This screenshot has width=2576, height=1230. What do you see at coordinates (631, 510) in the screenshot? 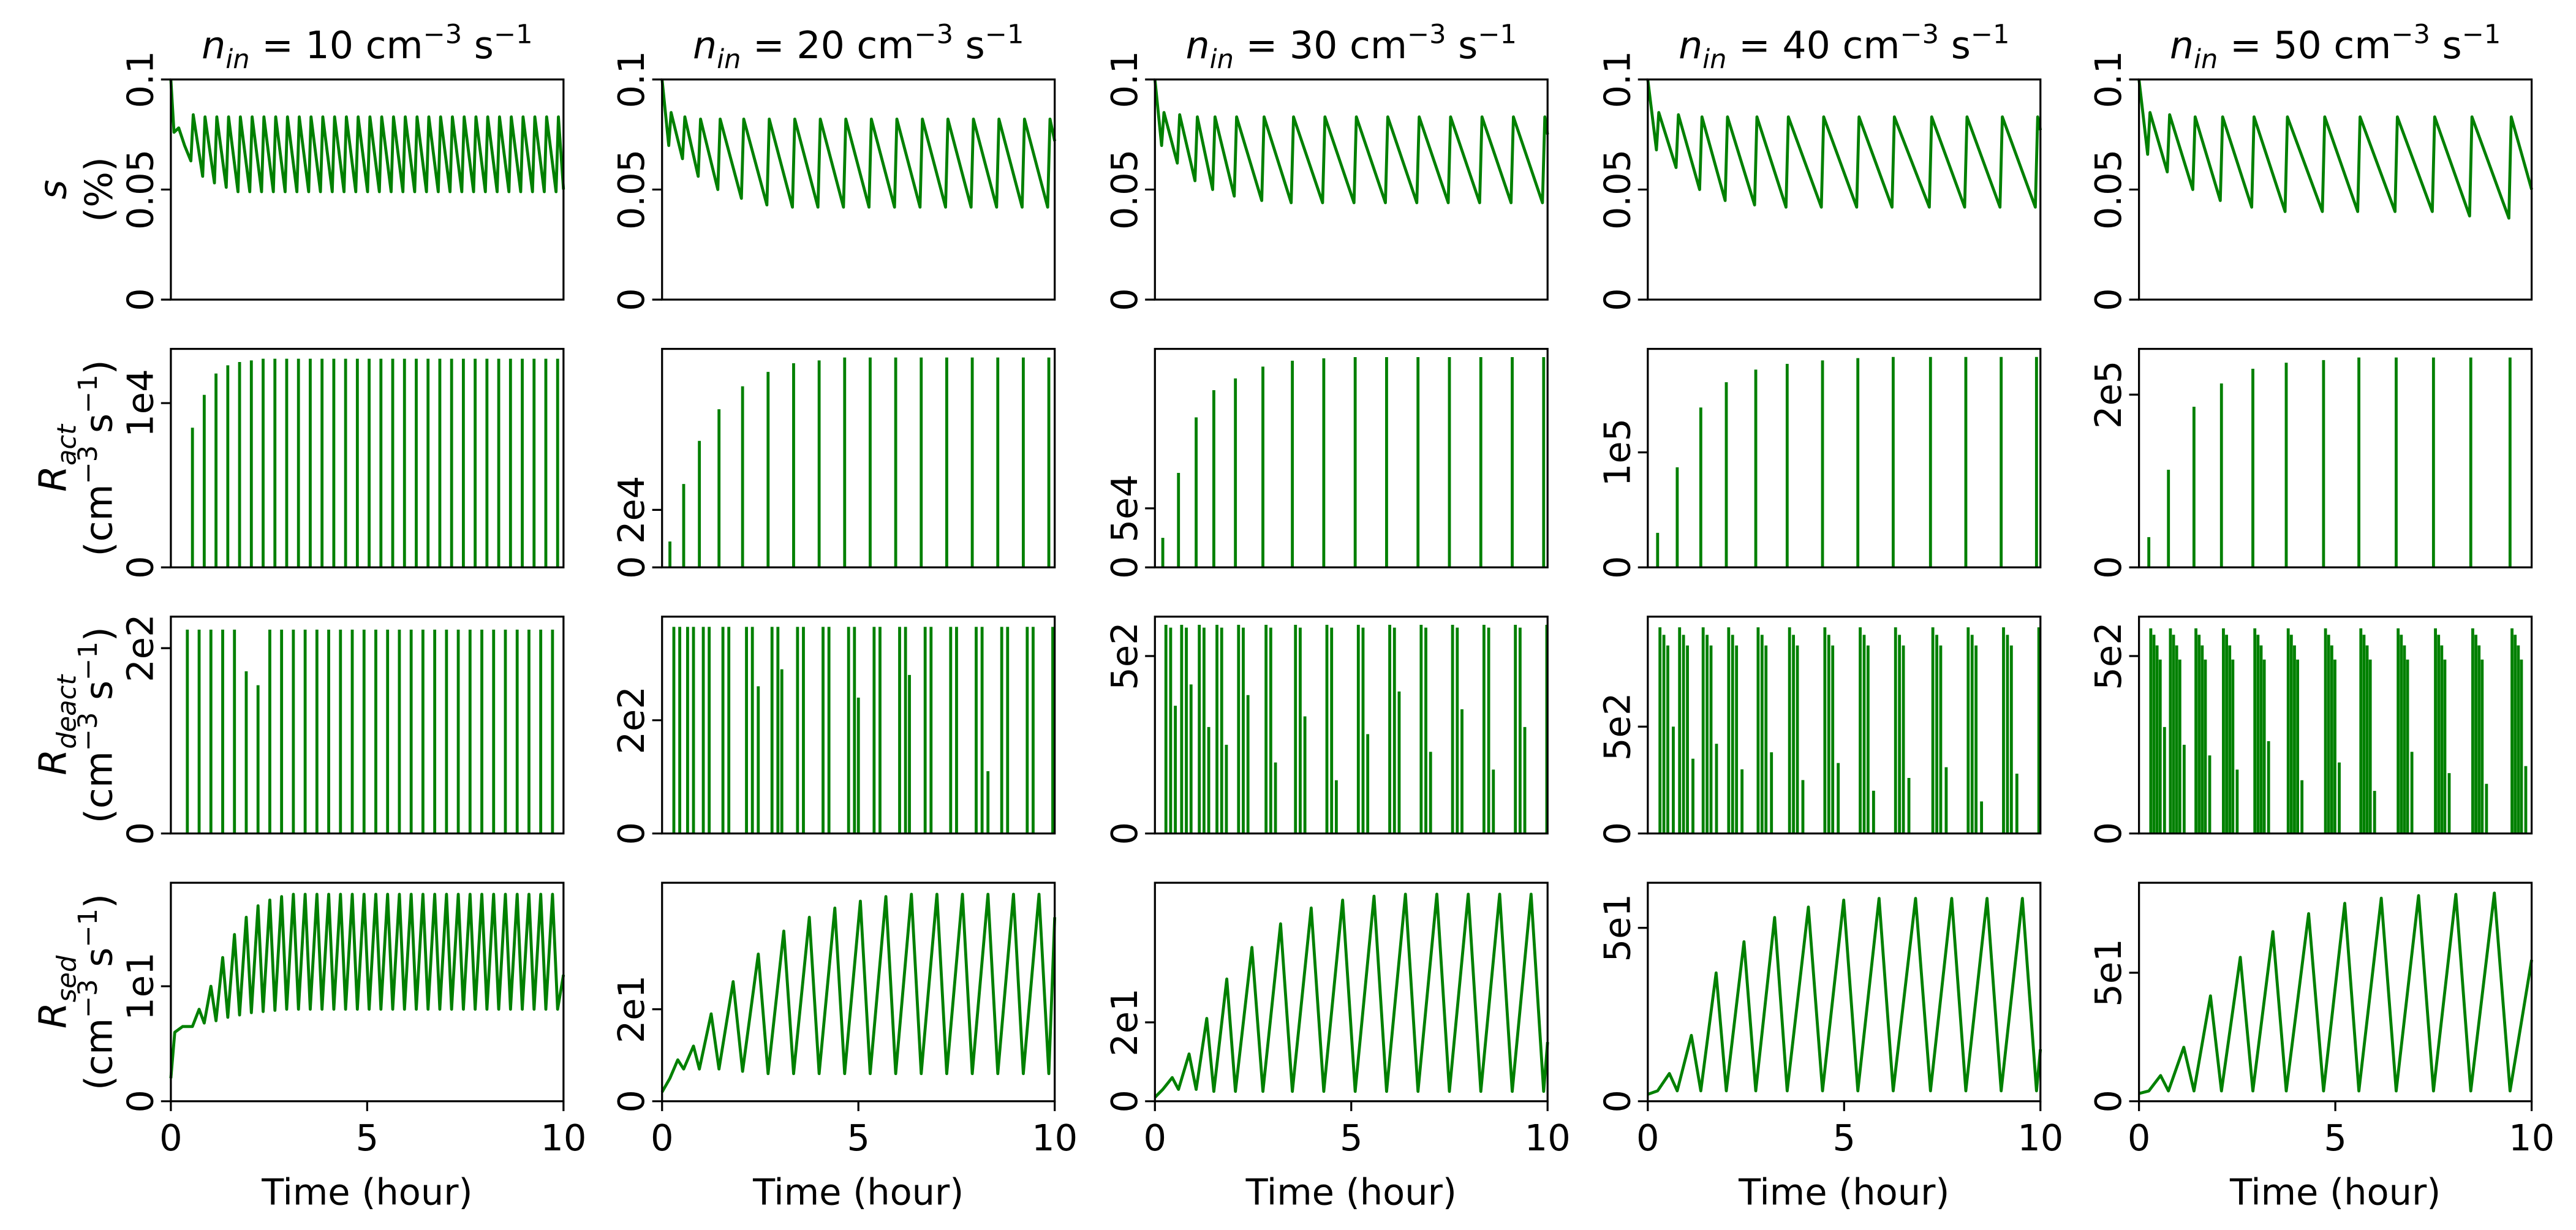
I see `y-tick-label: 2e4` at bounding box center [631, 510].